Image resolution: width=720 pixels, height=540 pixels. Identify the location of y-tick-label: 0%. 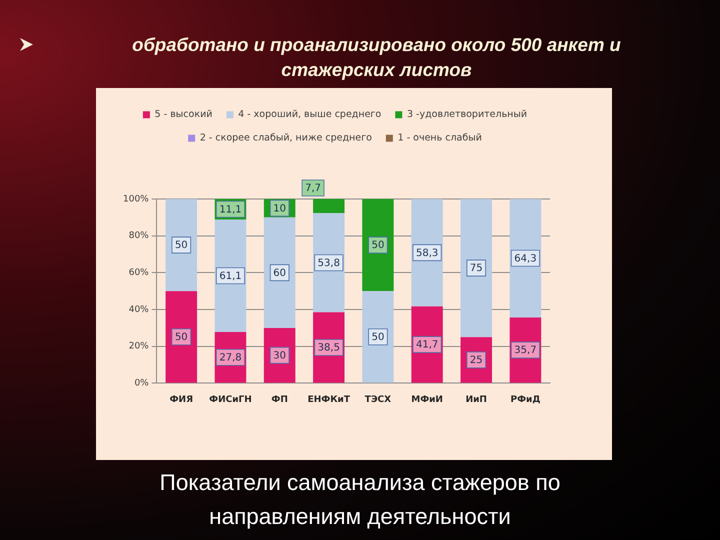
(142, 383).